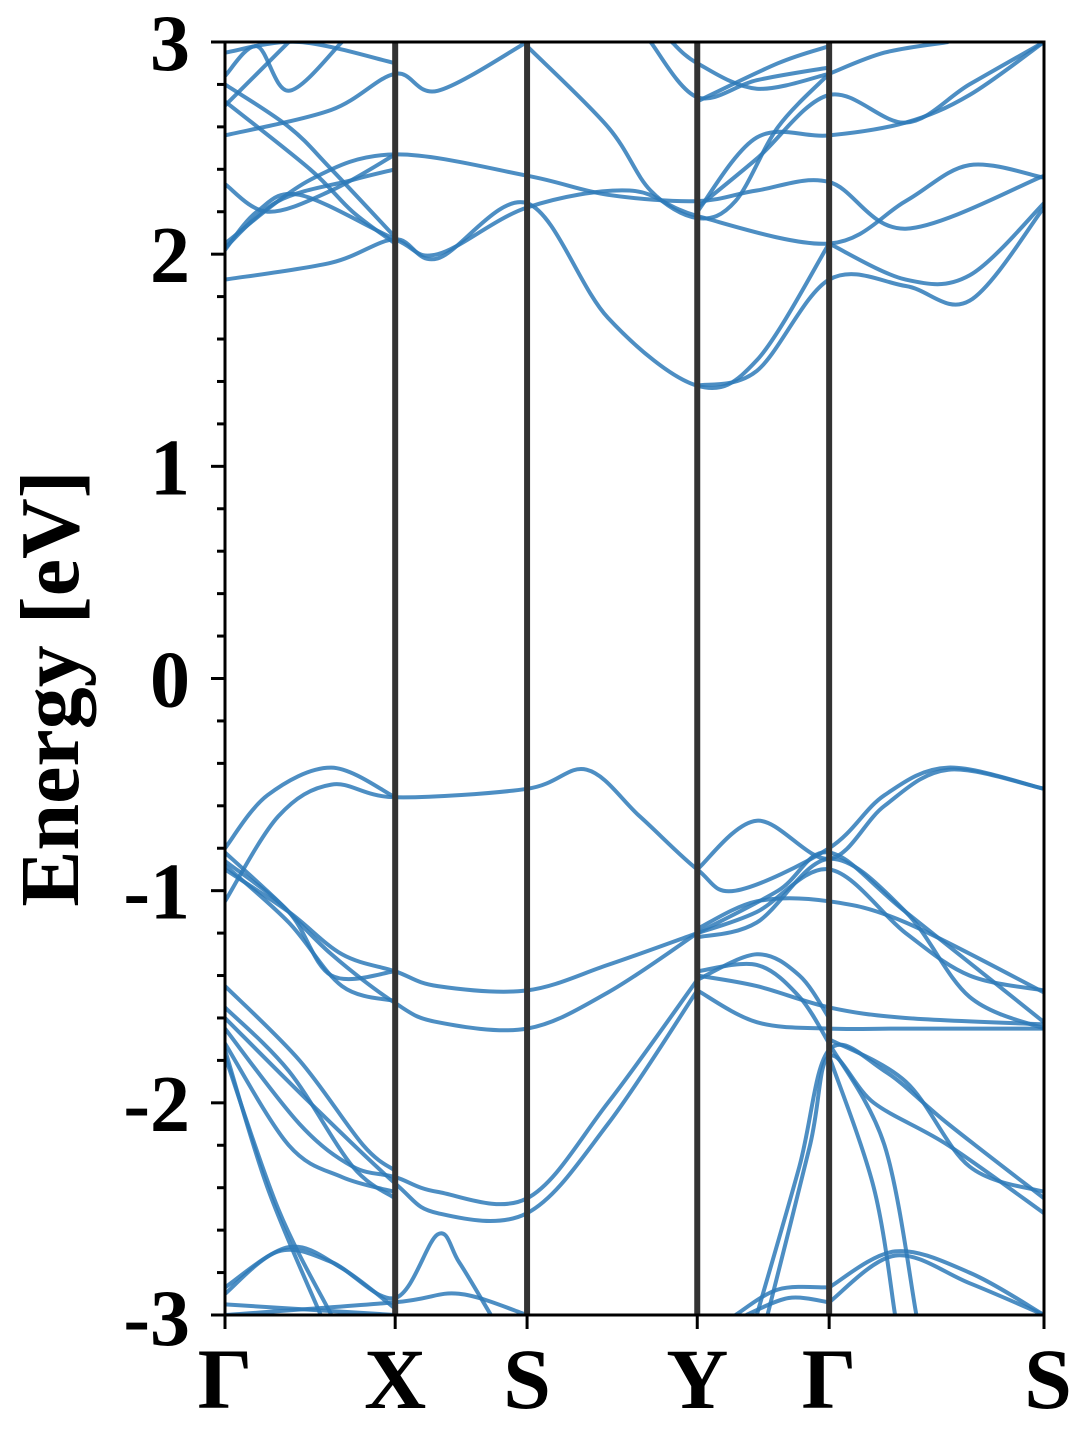 Image resolution: width=1080 pixels, height=1440 pixels. Describe the element at coordinates (170, 44) in the screenshot. I see `y-tick-label: 3` at that location.